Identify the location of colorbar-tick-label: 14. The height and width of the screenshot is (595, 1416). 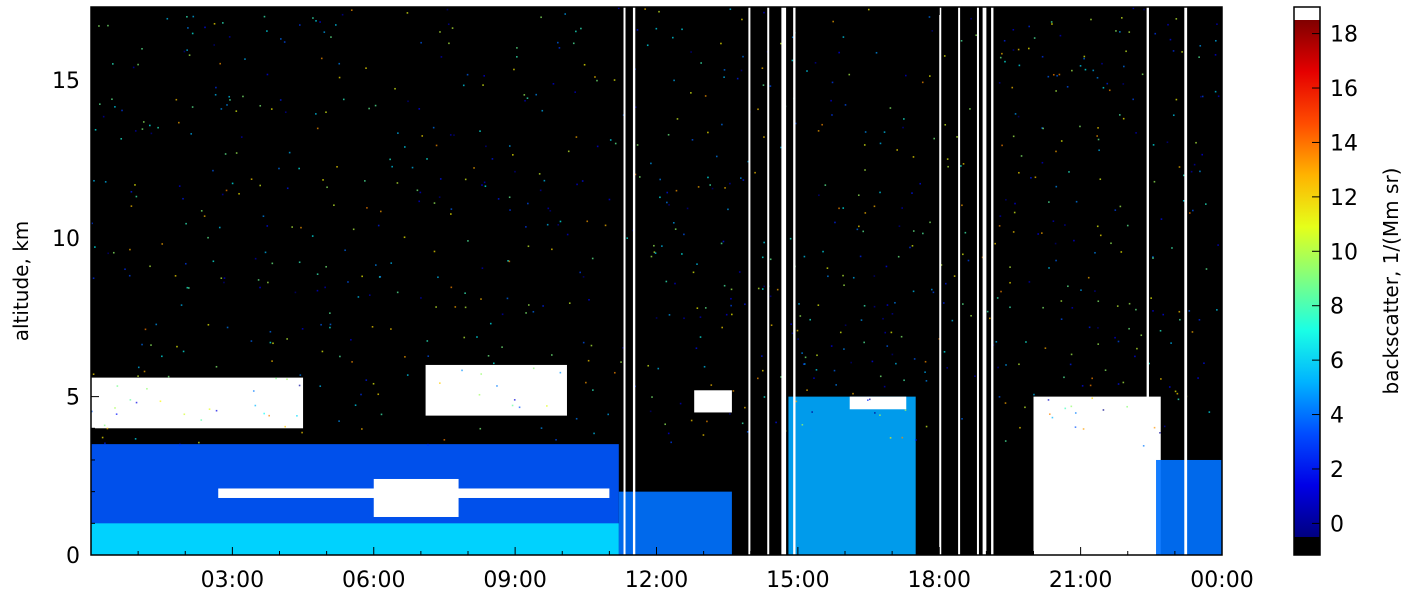
(1344, 143).